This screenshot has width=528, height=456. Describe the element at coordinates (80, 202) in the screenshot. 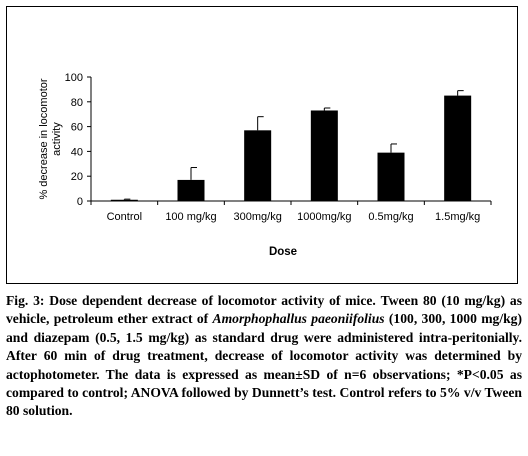

I see `y-tick-label: 0` at that location.